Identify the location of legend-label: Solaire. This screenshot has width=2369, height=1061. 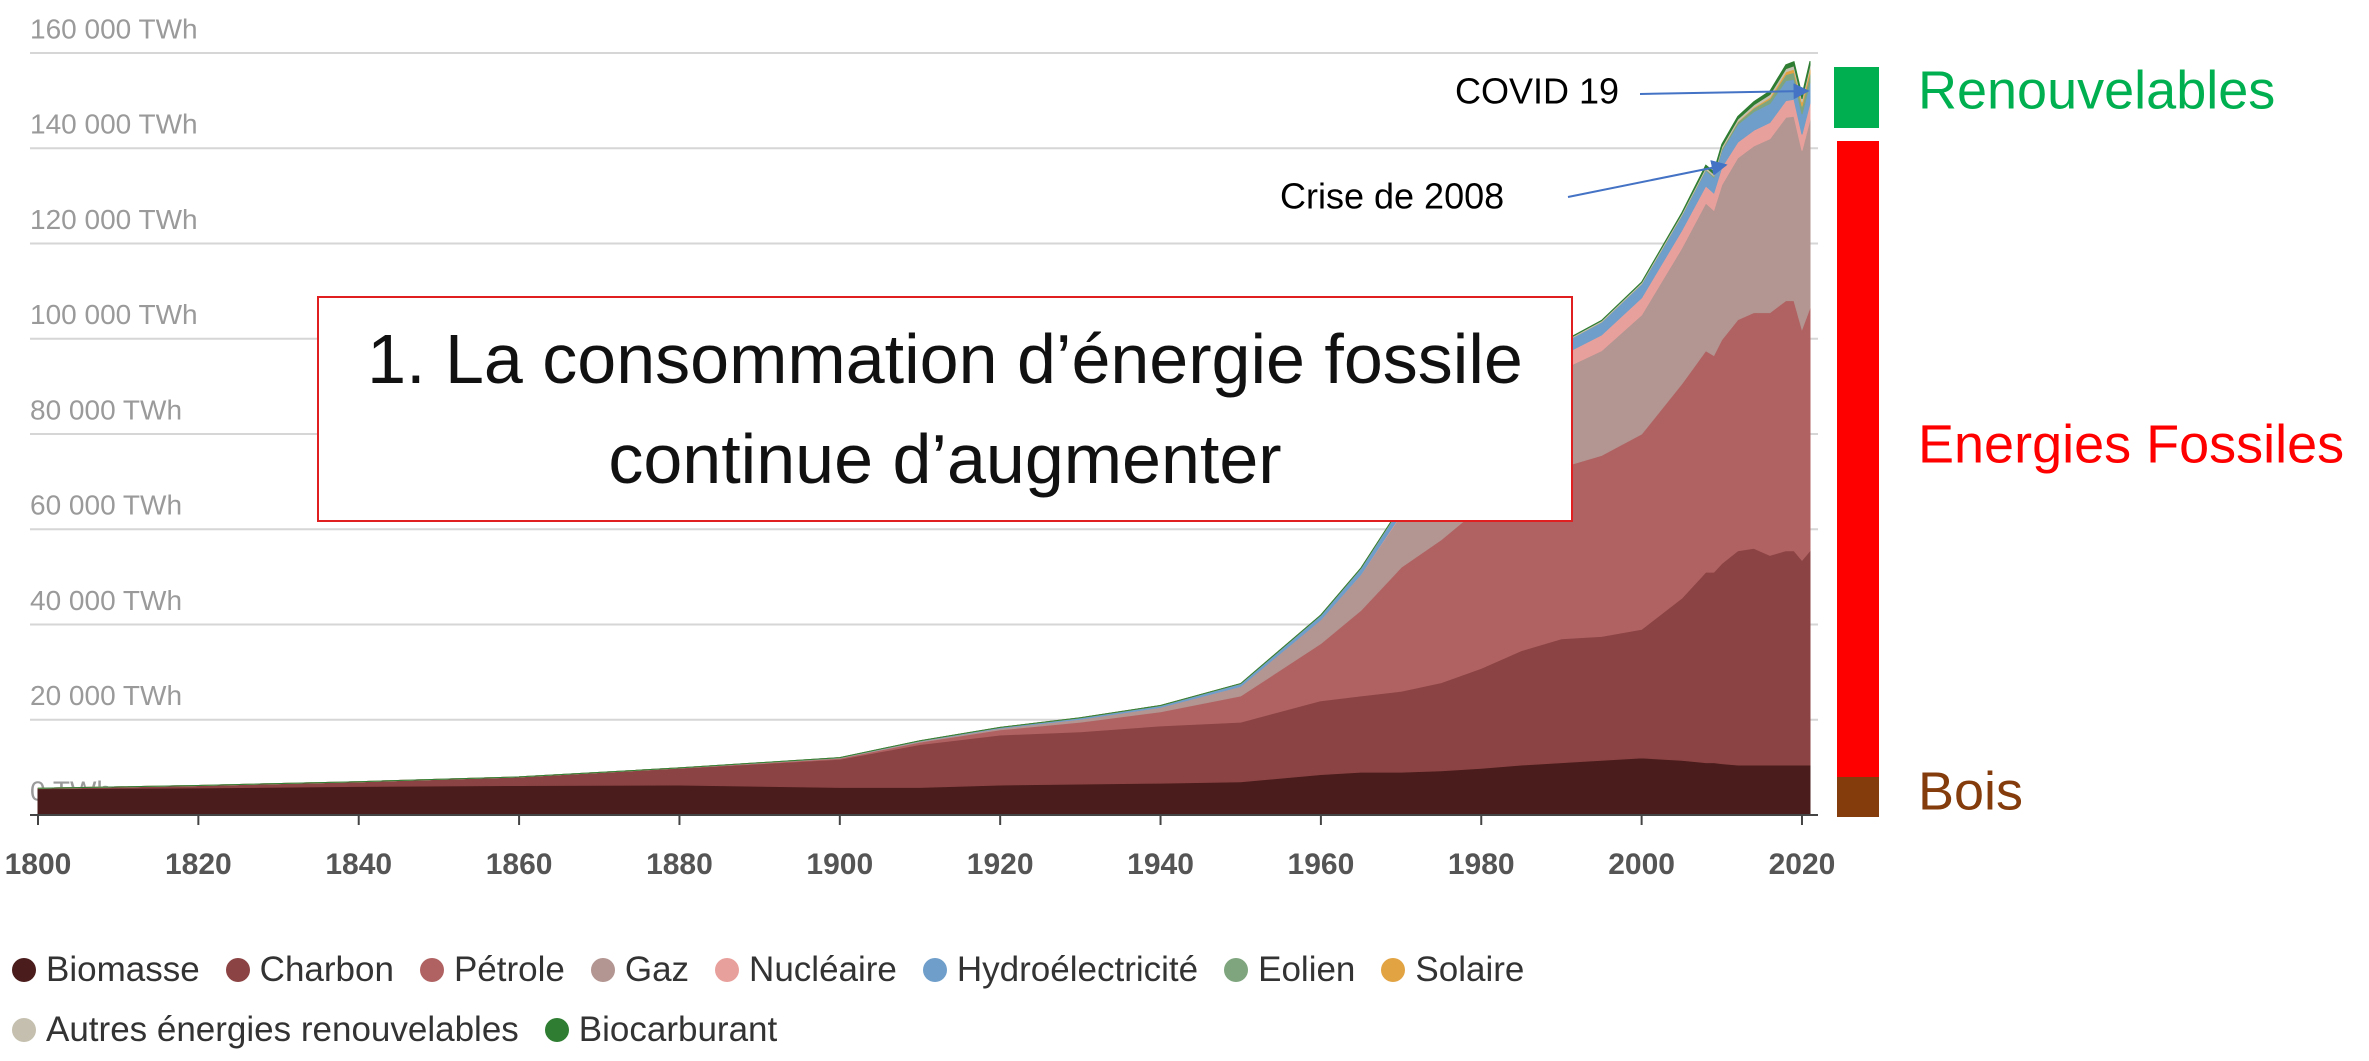
(1470, 969).